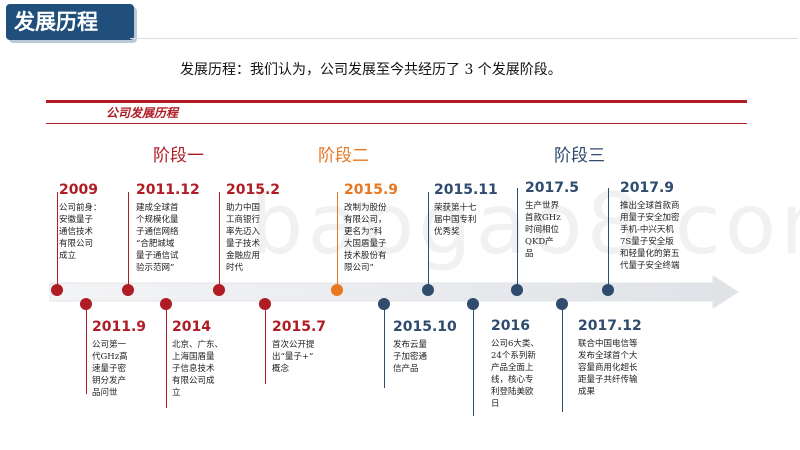 The width and height of the screenshot is (800, 450). I want to click on event-2011-9: 2011.9 公司第一 代GHz高 速量子密 钥分发产 品问世, so click(119, 359).